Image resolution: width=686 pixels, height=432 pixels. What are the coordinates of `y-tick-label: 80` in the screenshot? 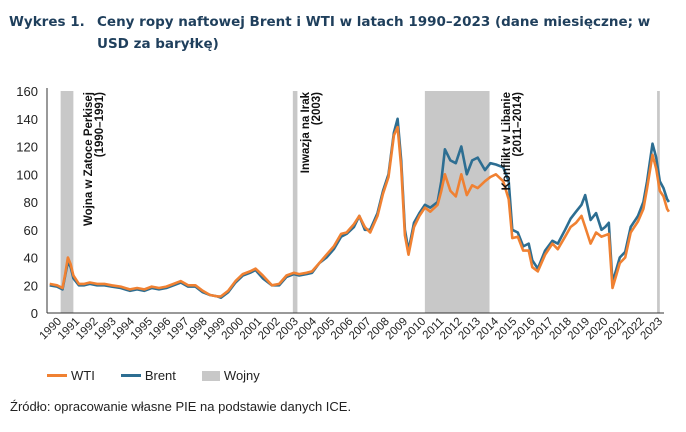 It's located at (31, 202).